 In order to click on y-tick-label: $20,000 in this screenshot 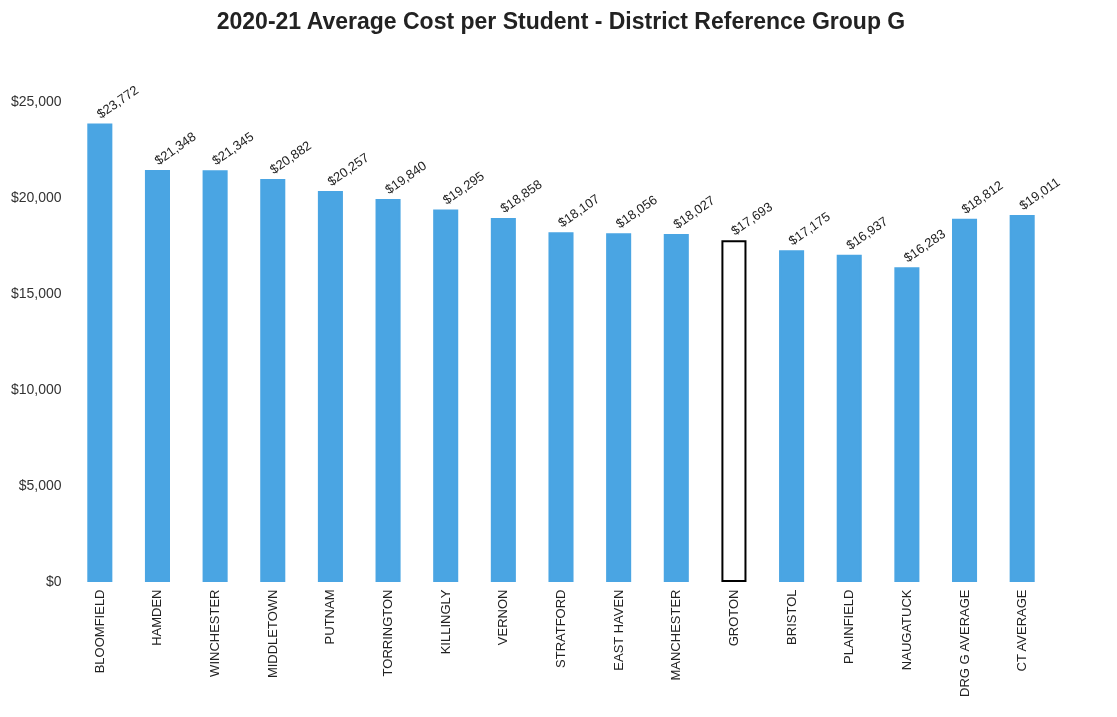, I will do `click(36, 196)`.